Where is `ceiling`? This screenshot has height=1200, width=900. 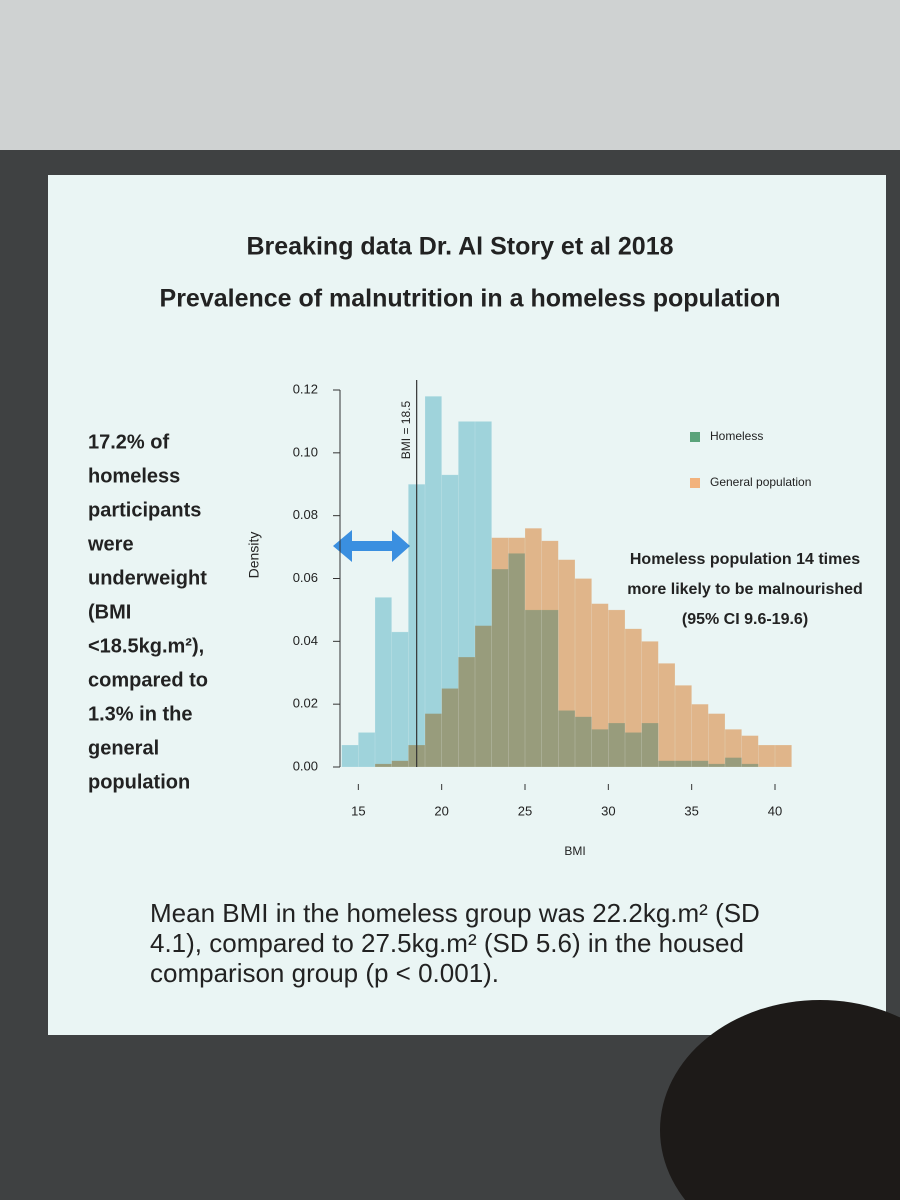
ceiling is located at coordinates (450, 75).